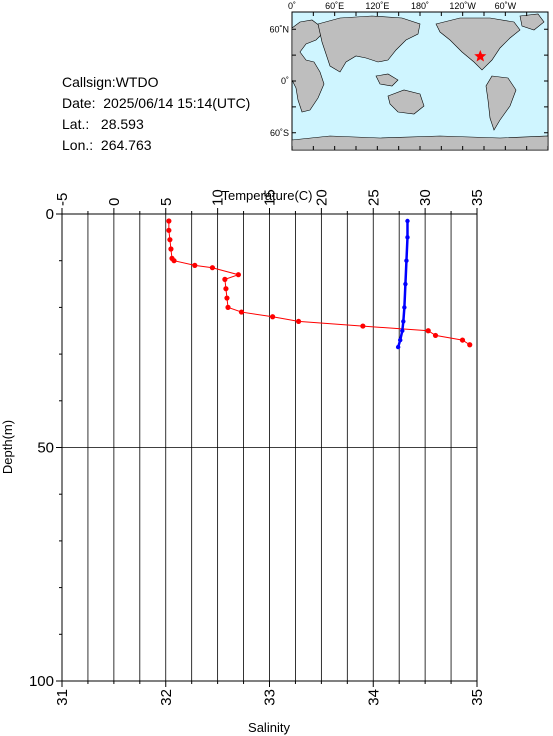 This screenshot has height=736, width=553. I want to click on lat-label: Lat.:, so click(76, 124).